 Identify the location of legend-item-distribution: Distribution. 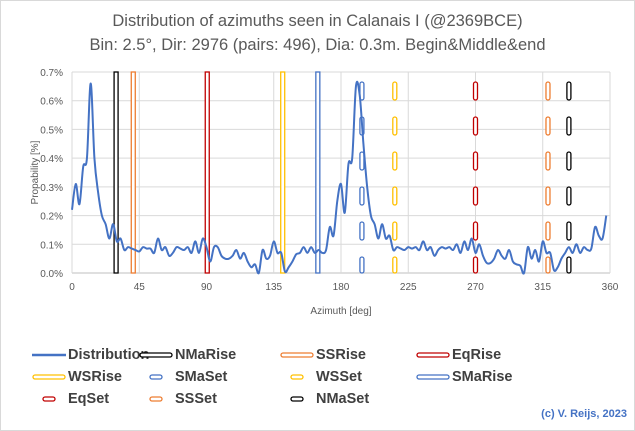
(82, 355).